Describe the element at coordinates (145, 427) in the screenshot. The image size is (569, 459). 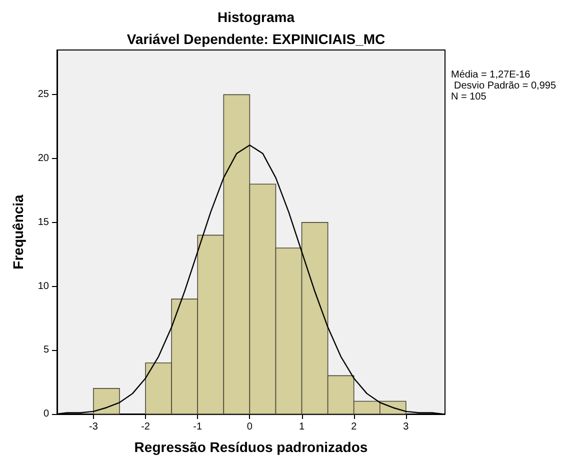
I see `x-tick-label: -2` at that location.